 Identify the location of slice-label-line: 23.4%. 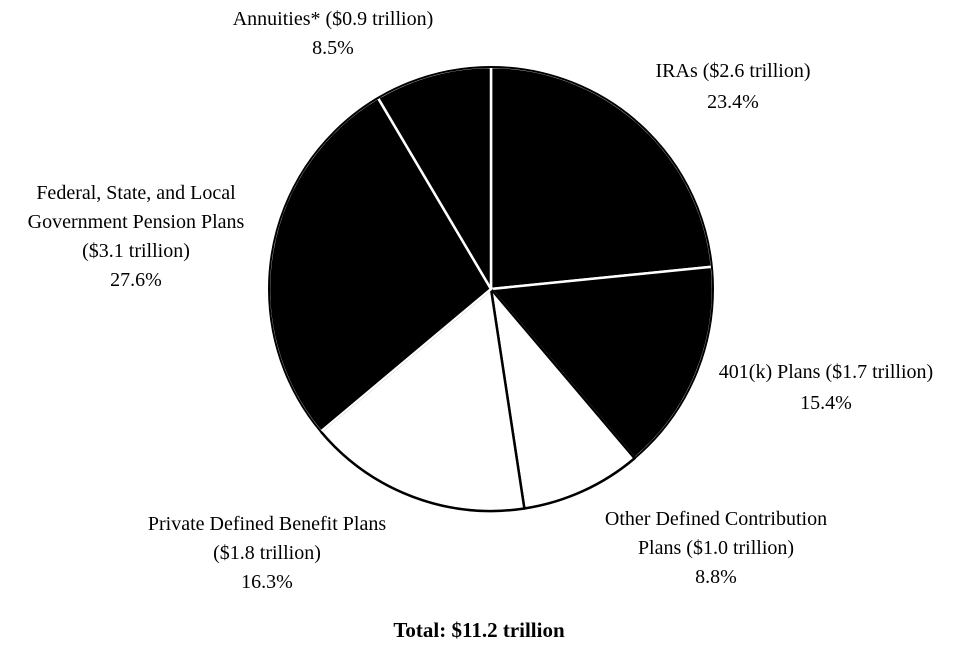
(733, 102).